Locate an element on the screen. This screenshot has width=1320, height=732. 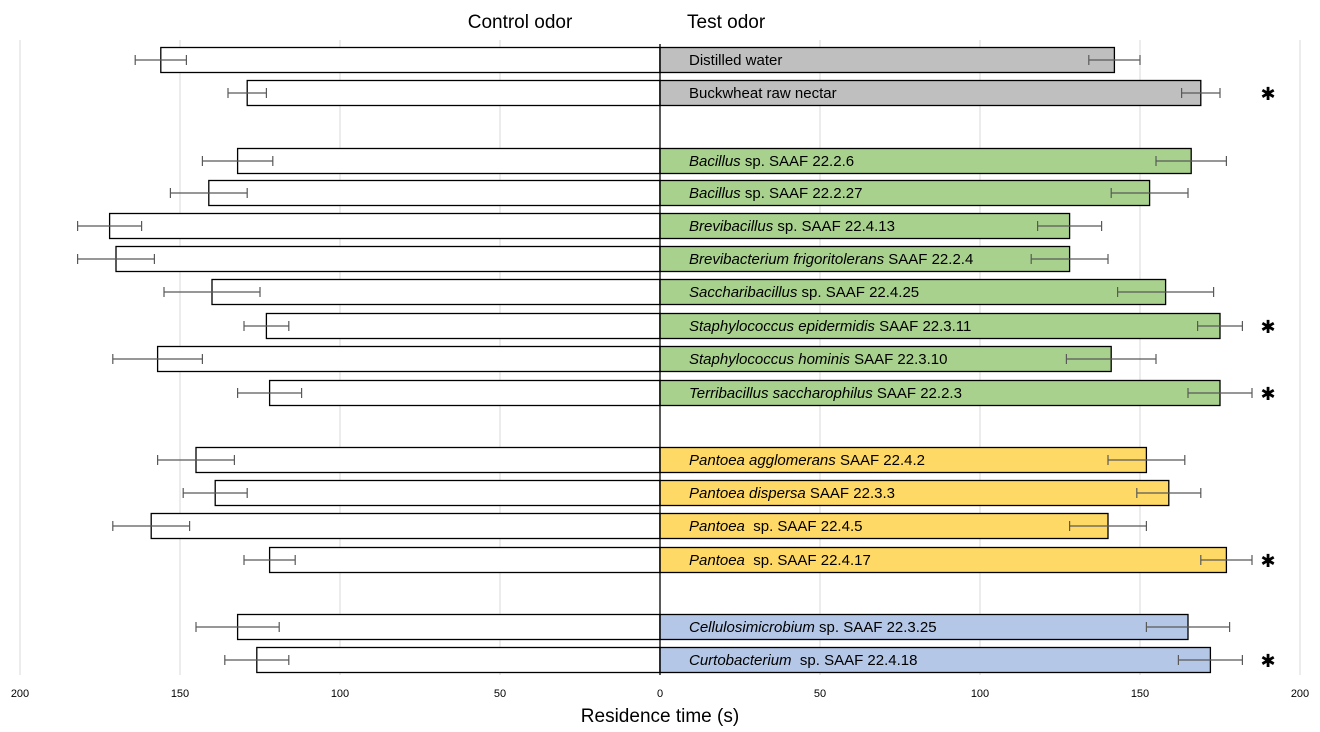
category-label-5-part-1: SAAF 22.2.4 is located at coordinates (928, 259).